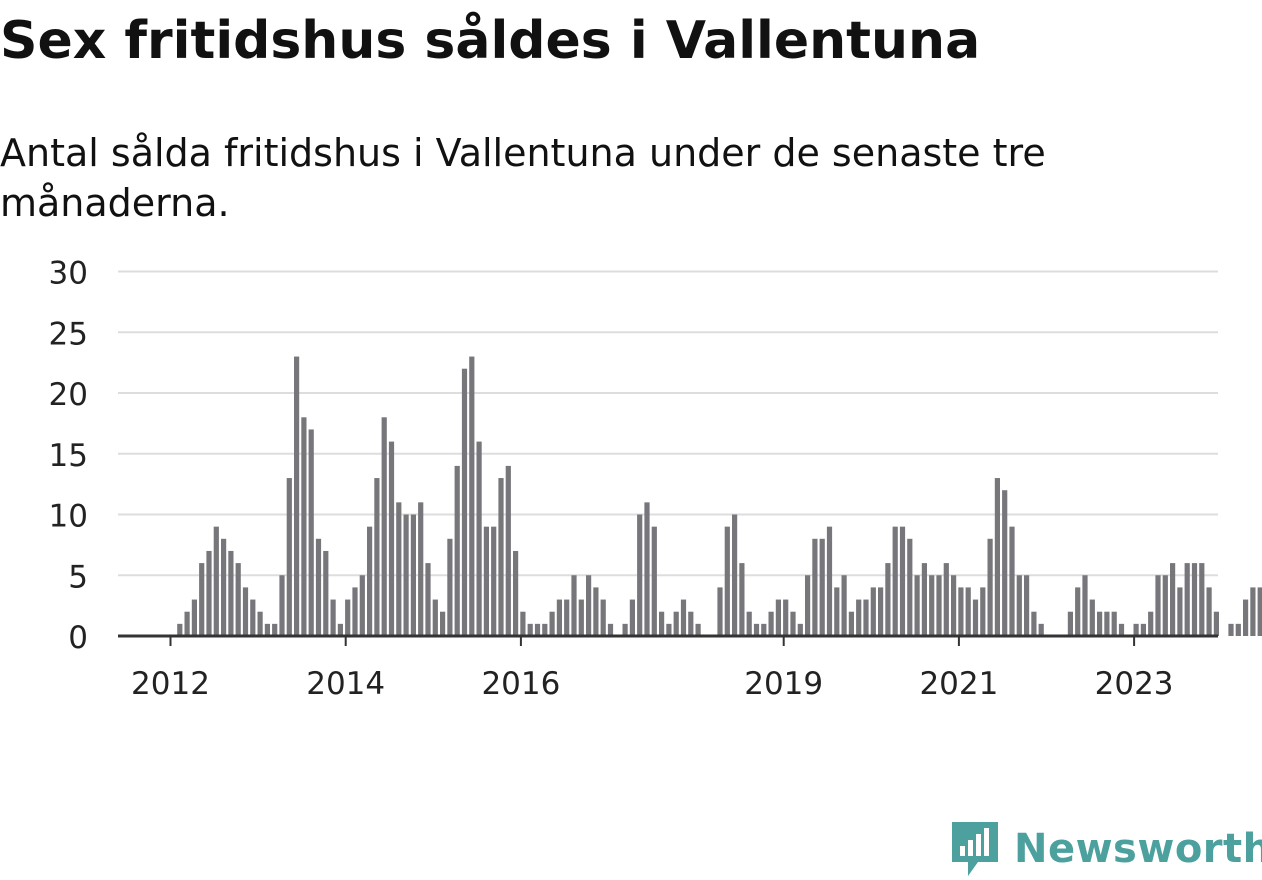 This screenshot has width=1262, height=880. Describe the element at coordinates (345, 684) in the screenshot. I see `x-tick-label: 2014` at that location.